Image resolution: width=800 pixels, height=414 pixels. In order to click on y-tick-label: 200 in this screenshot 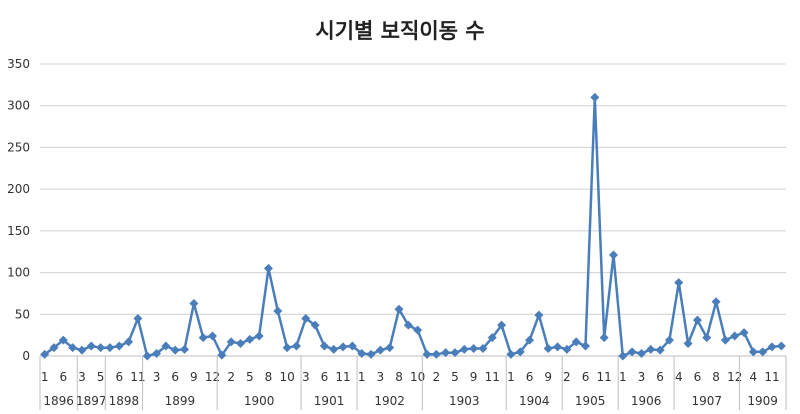, I will do `click(18, 189)`.